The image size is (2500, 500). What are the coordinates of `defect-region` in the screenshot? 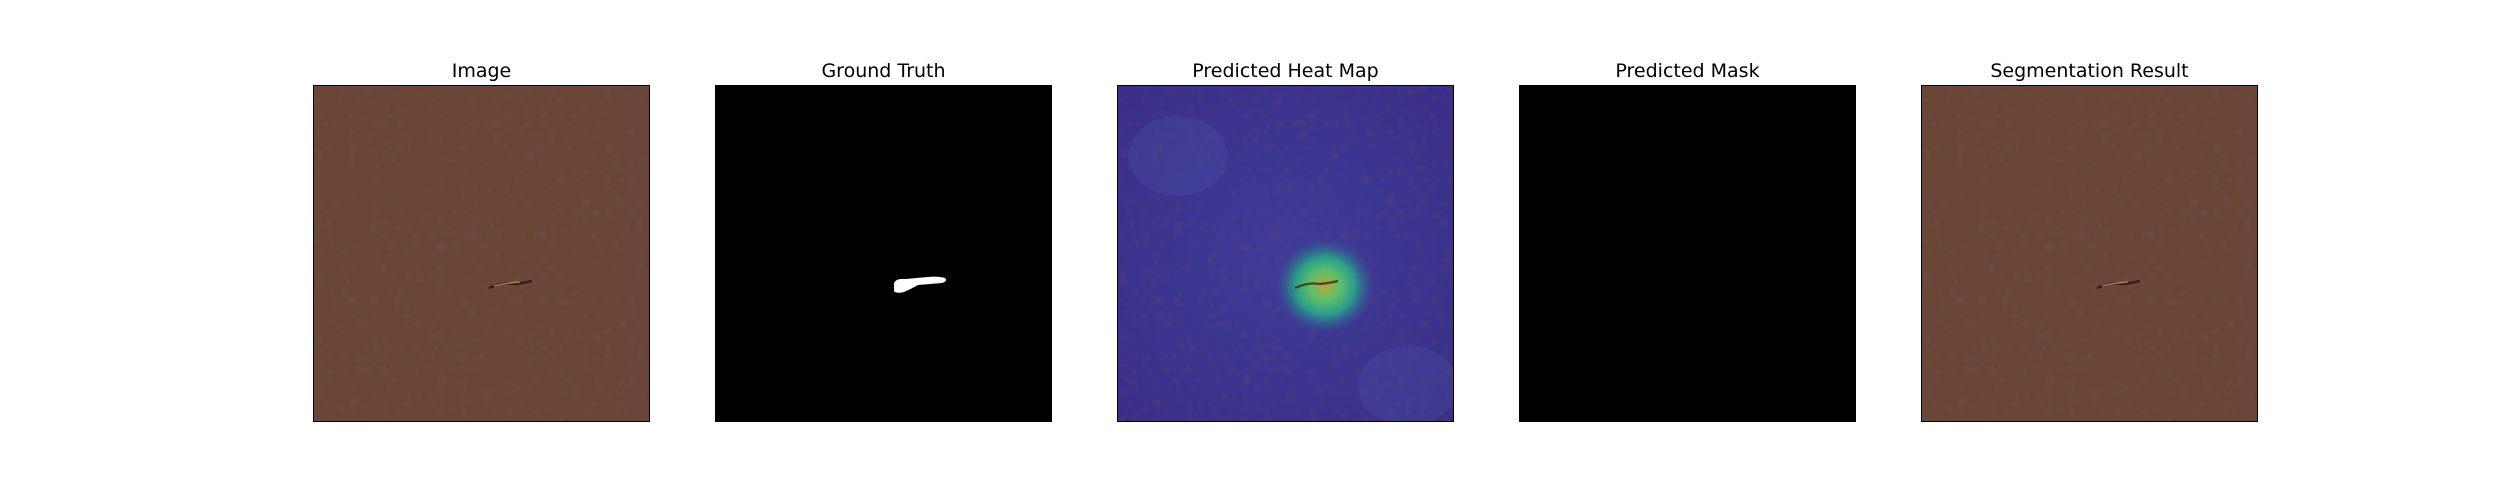 It's located at (920, 284).